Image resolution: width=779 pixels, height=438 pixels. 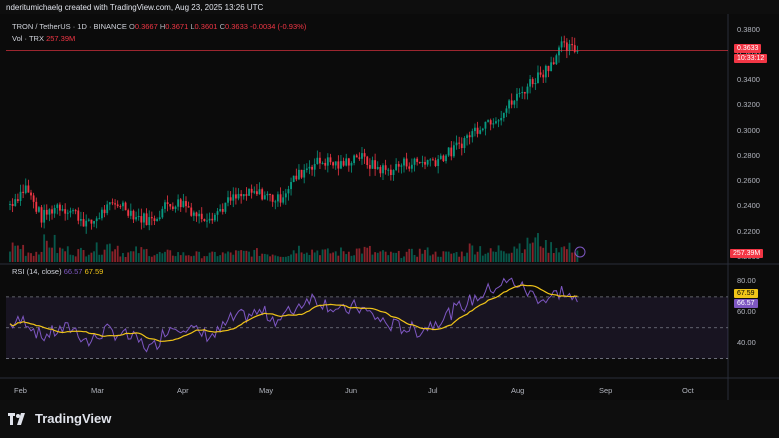 What do you see at coordinates (751, 58) in the screenshot?
I see `countdown-badge: 10:33:12` at bounding box center [751, 58].